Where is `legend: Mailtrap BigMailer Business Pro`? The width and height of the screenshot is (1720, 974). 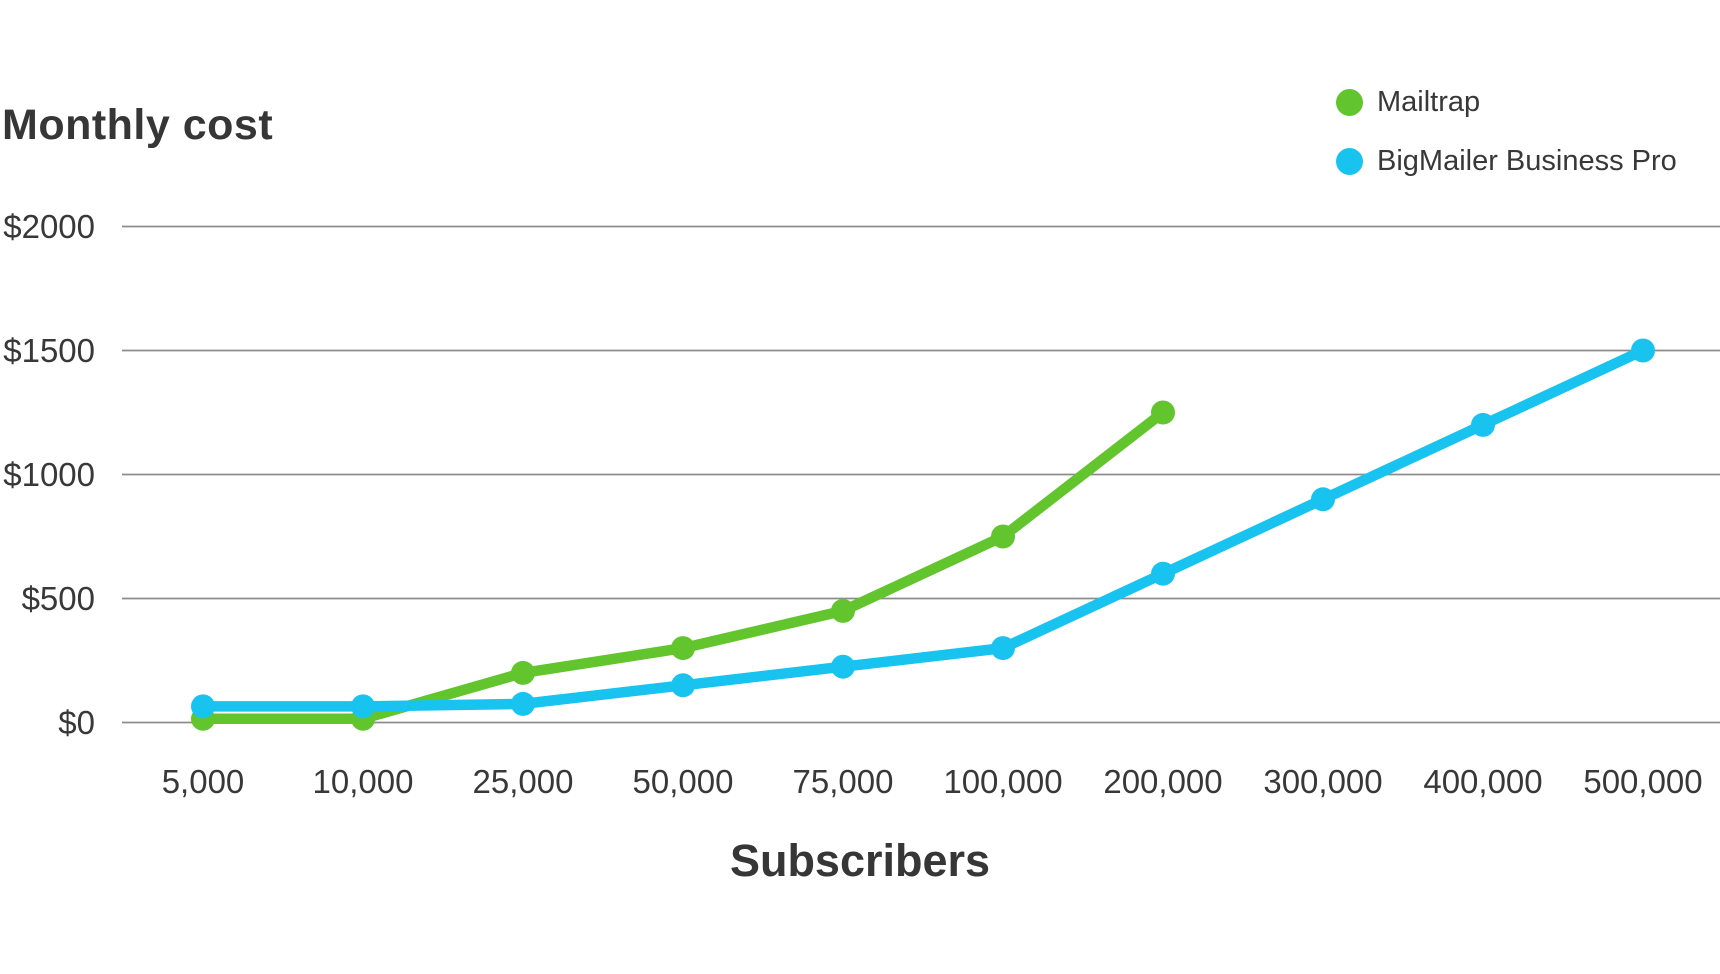
legend: Mailtrap BigMailer Business Pro is located at coordinates (1506, 132).